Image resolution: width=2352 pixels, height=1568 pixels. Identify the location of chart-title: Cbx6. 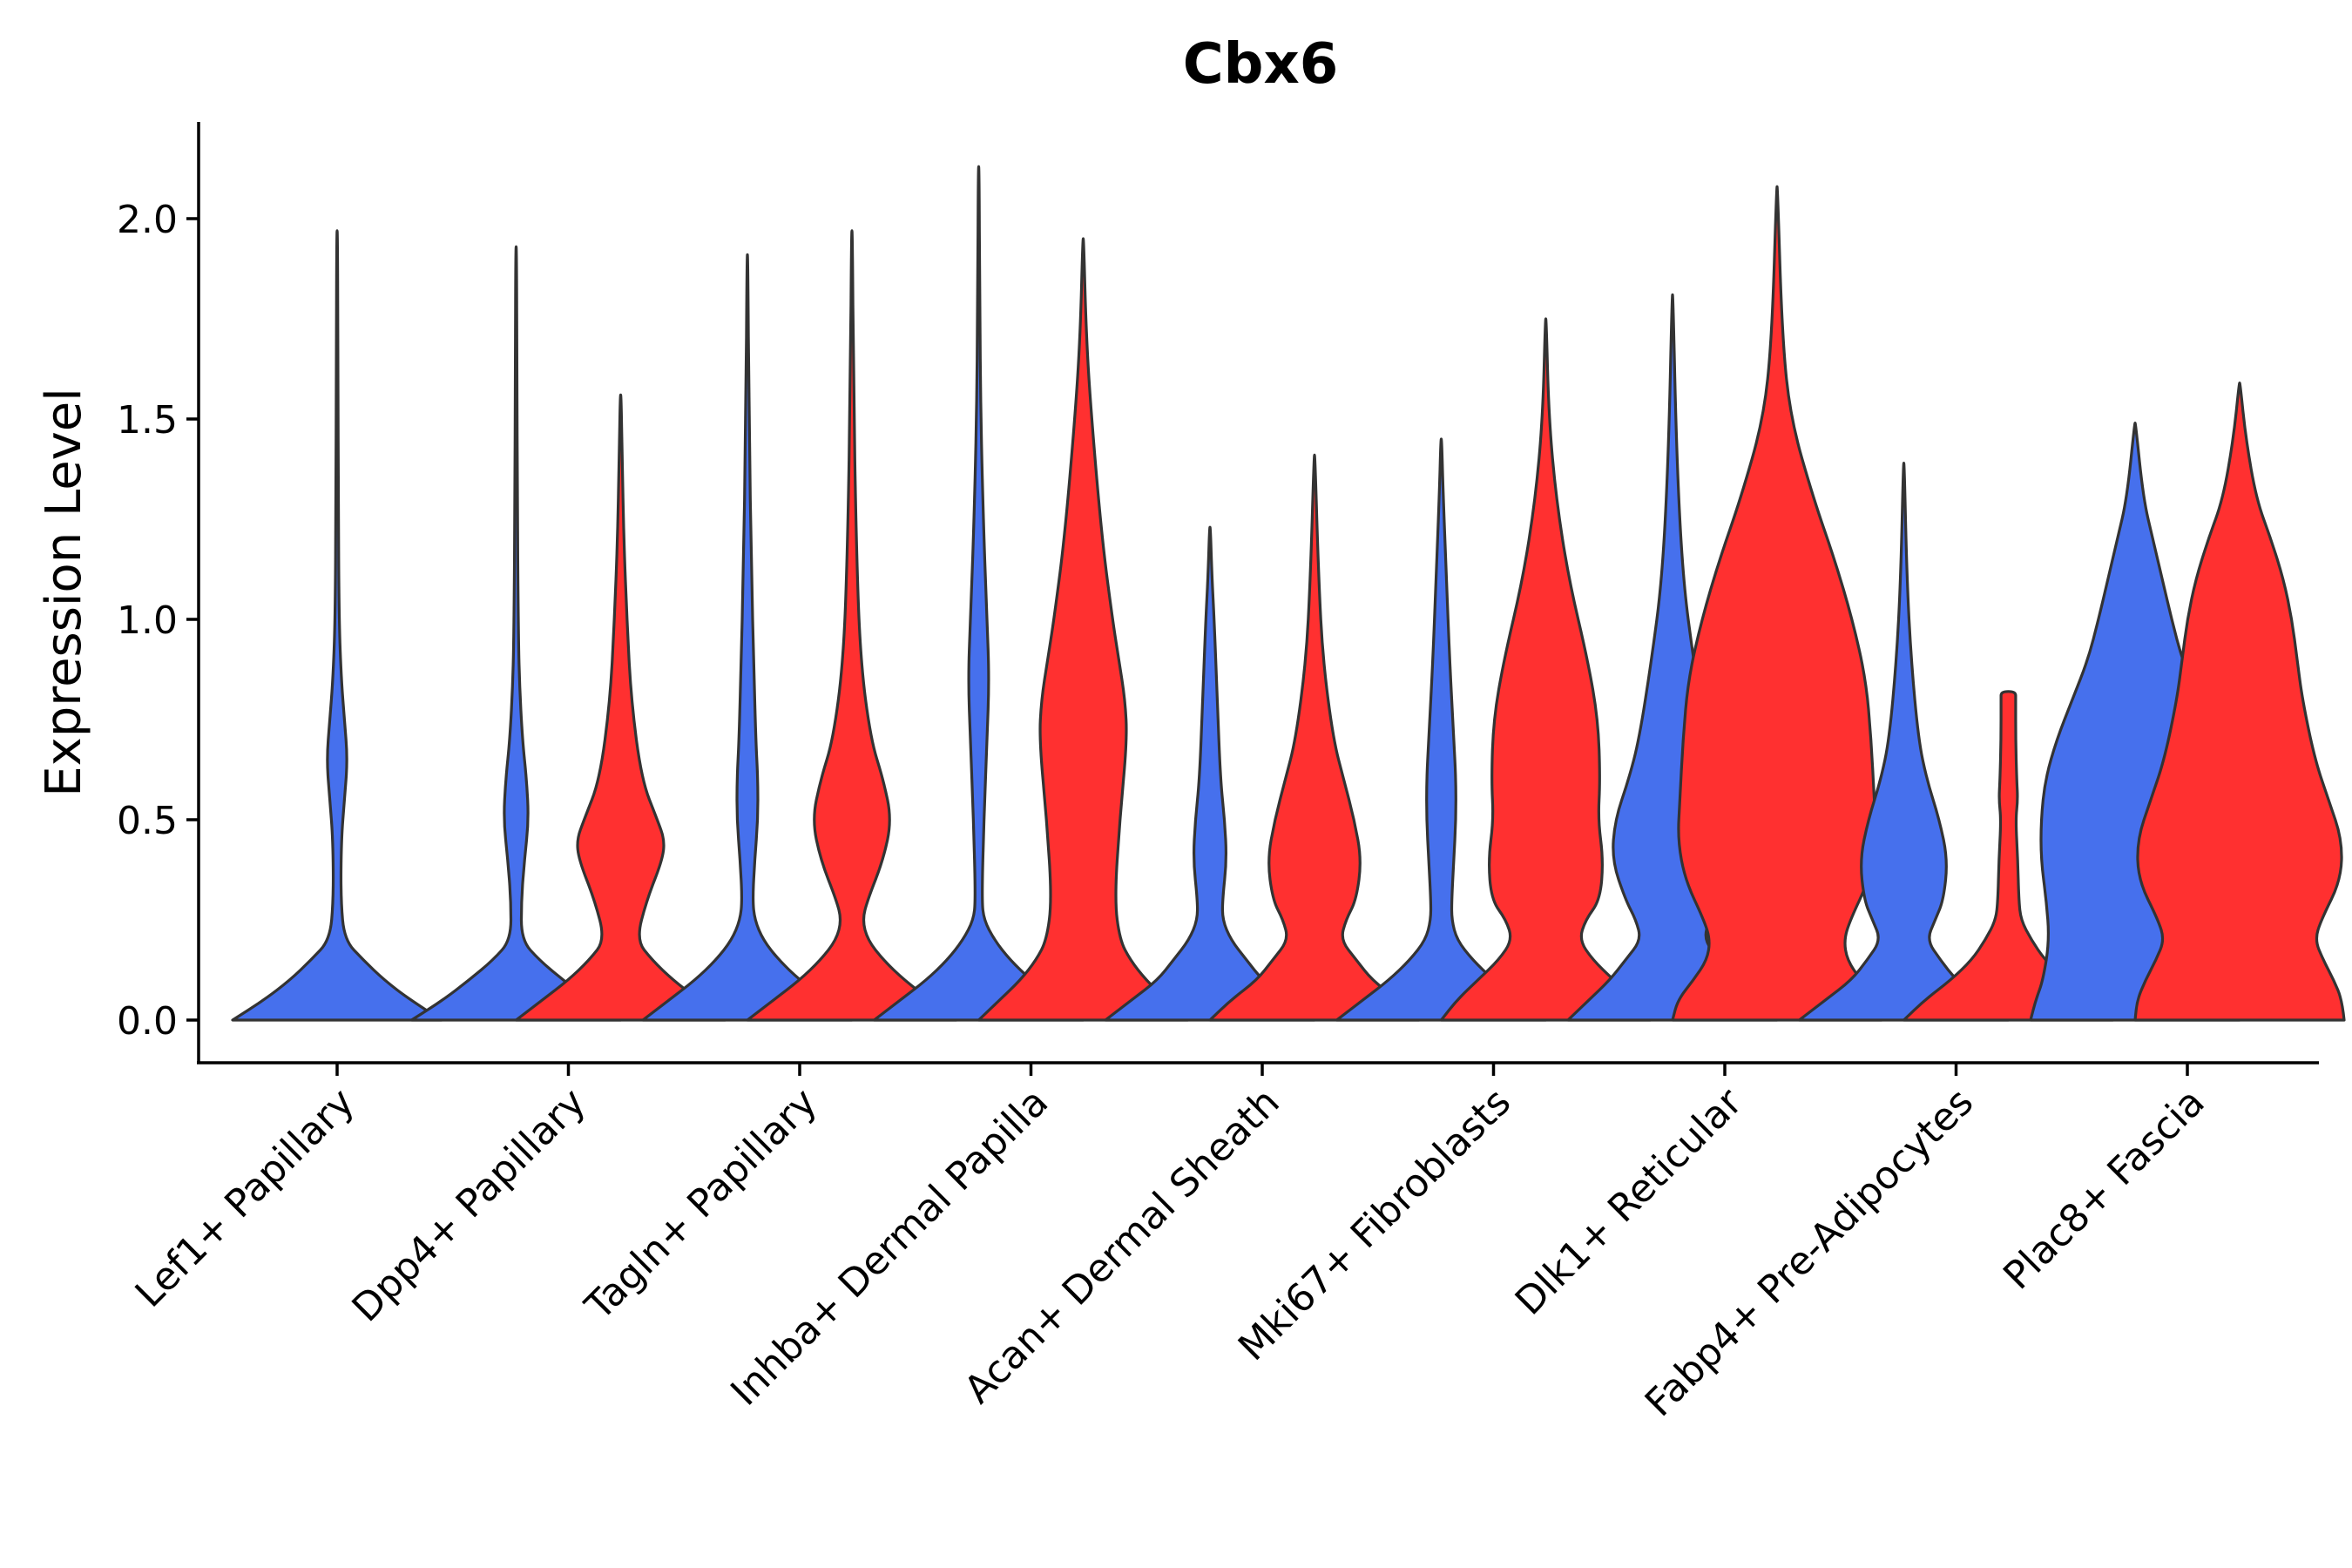
(1261, 64).